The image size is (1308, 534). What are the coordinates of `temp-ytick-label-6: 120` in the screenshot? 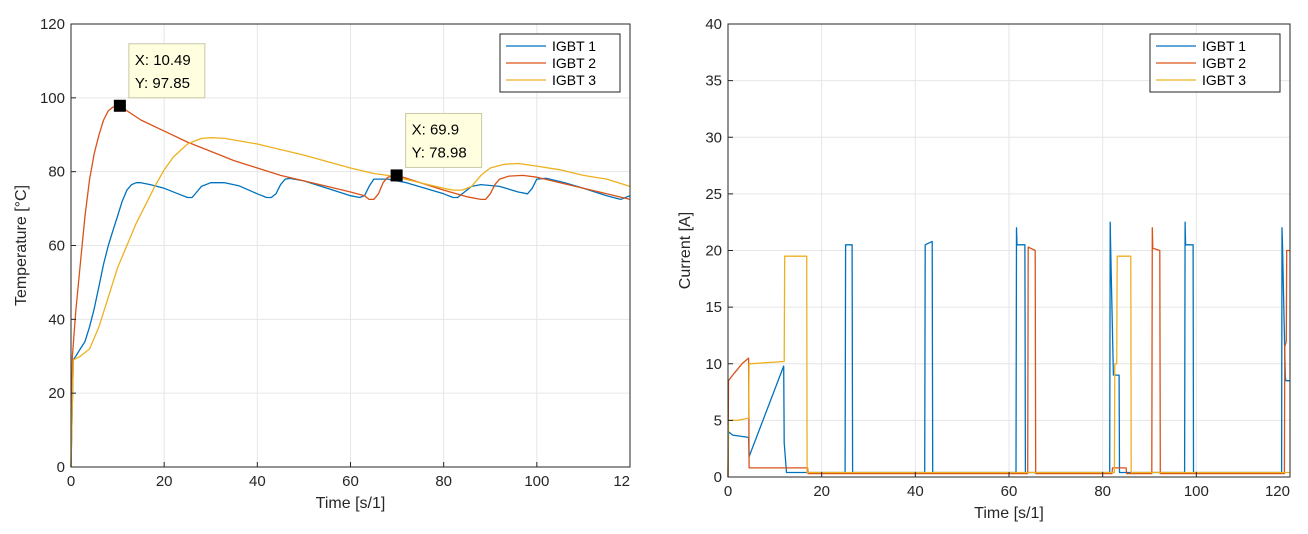 It's located at (52, 24).